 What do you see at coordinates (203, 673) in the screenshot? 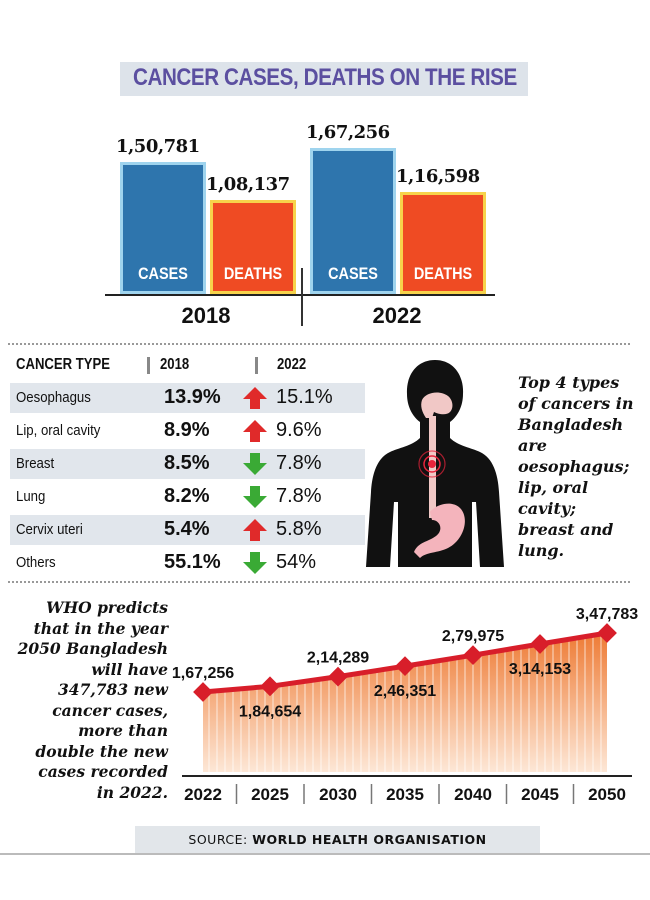
I see `data-label: 1,67,256` at bounding box center [203, 673].